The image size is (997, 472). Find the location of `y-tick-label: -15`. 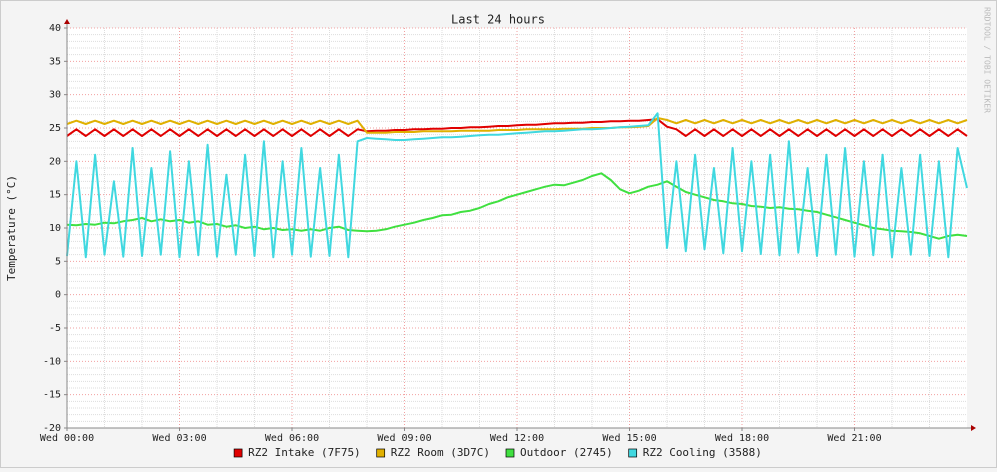

y-tick-label: -15 is located at coordinates (52, 395).